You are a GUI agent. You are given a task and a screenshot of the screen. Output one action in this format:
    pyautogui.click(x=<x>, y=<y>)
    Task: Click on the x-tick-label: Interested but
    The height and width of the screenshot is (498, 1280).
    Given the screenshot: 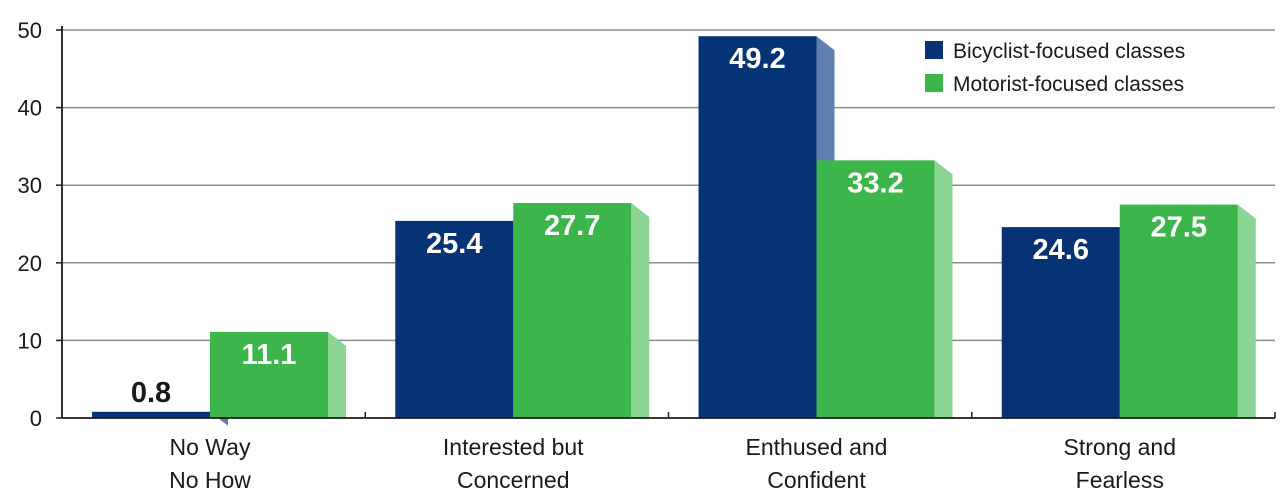 What is the action you would take?
    pyautogui.click(x=513, y=447)
    